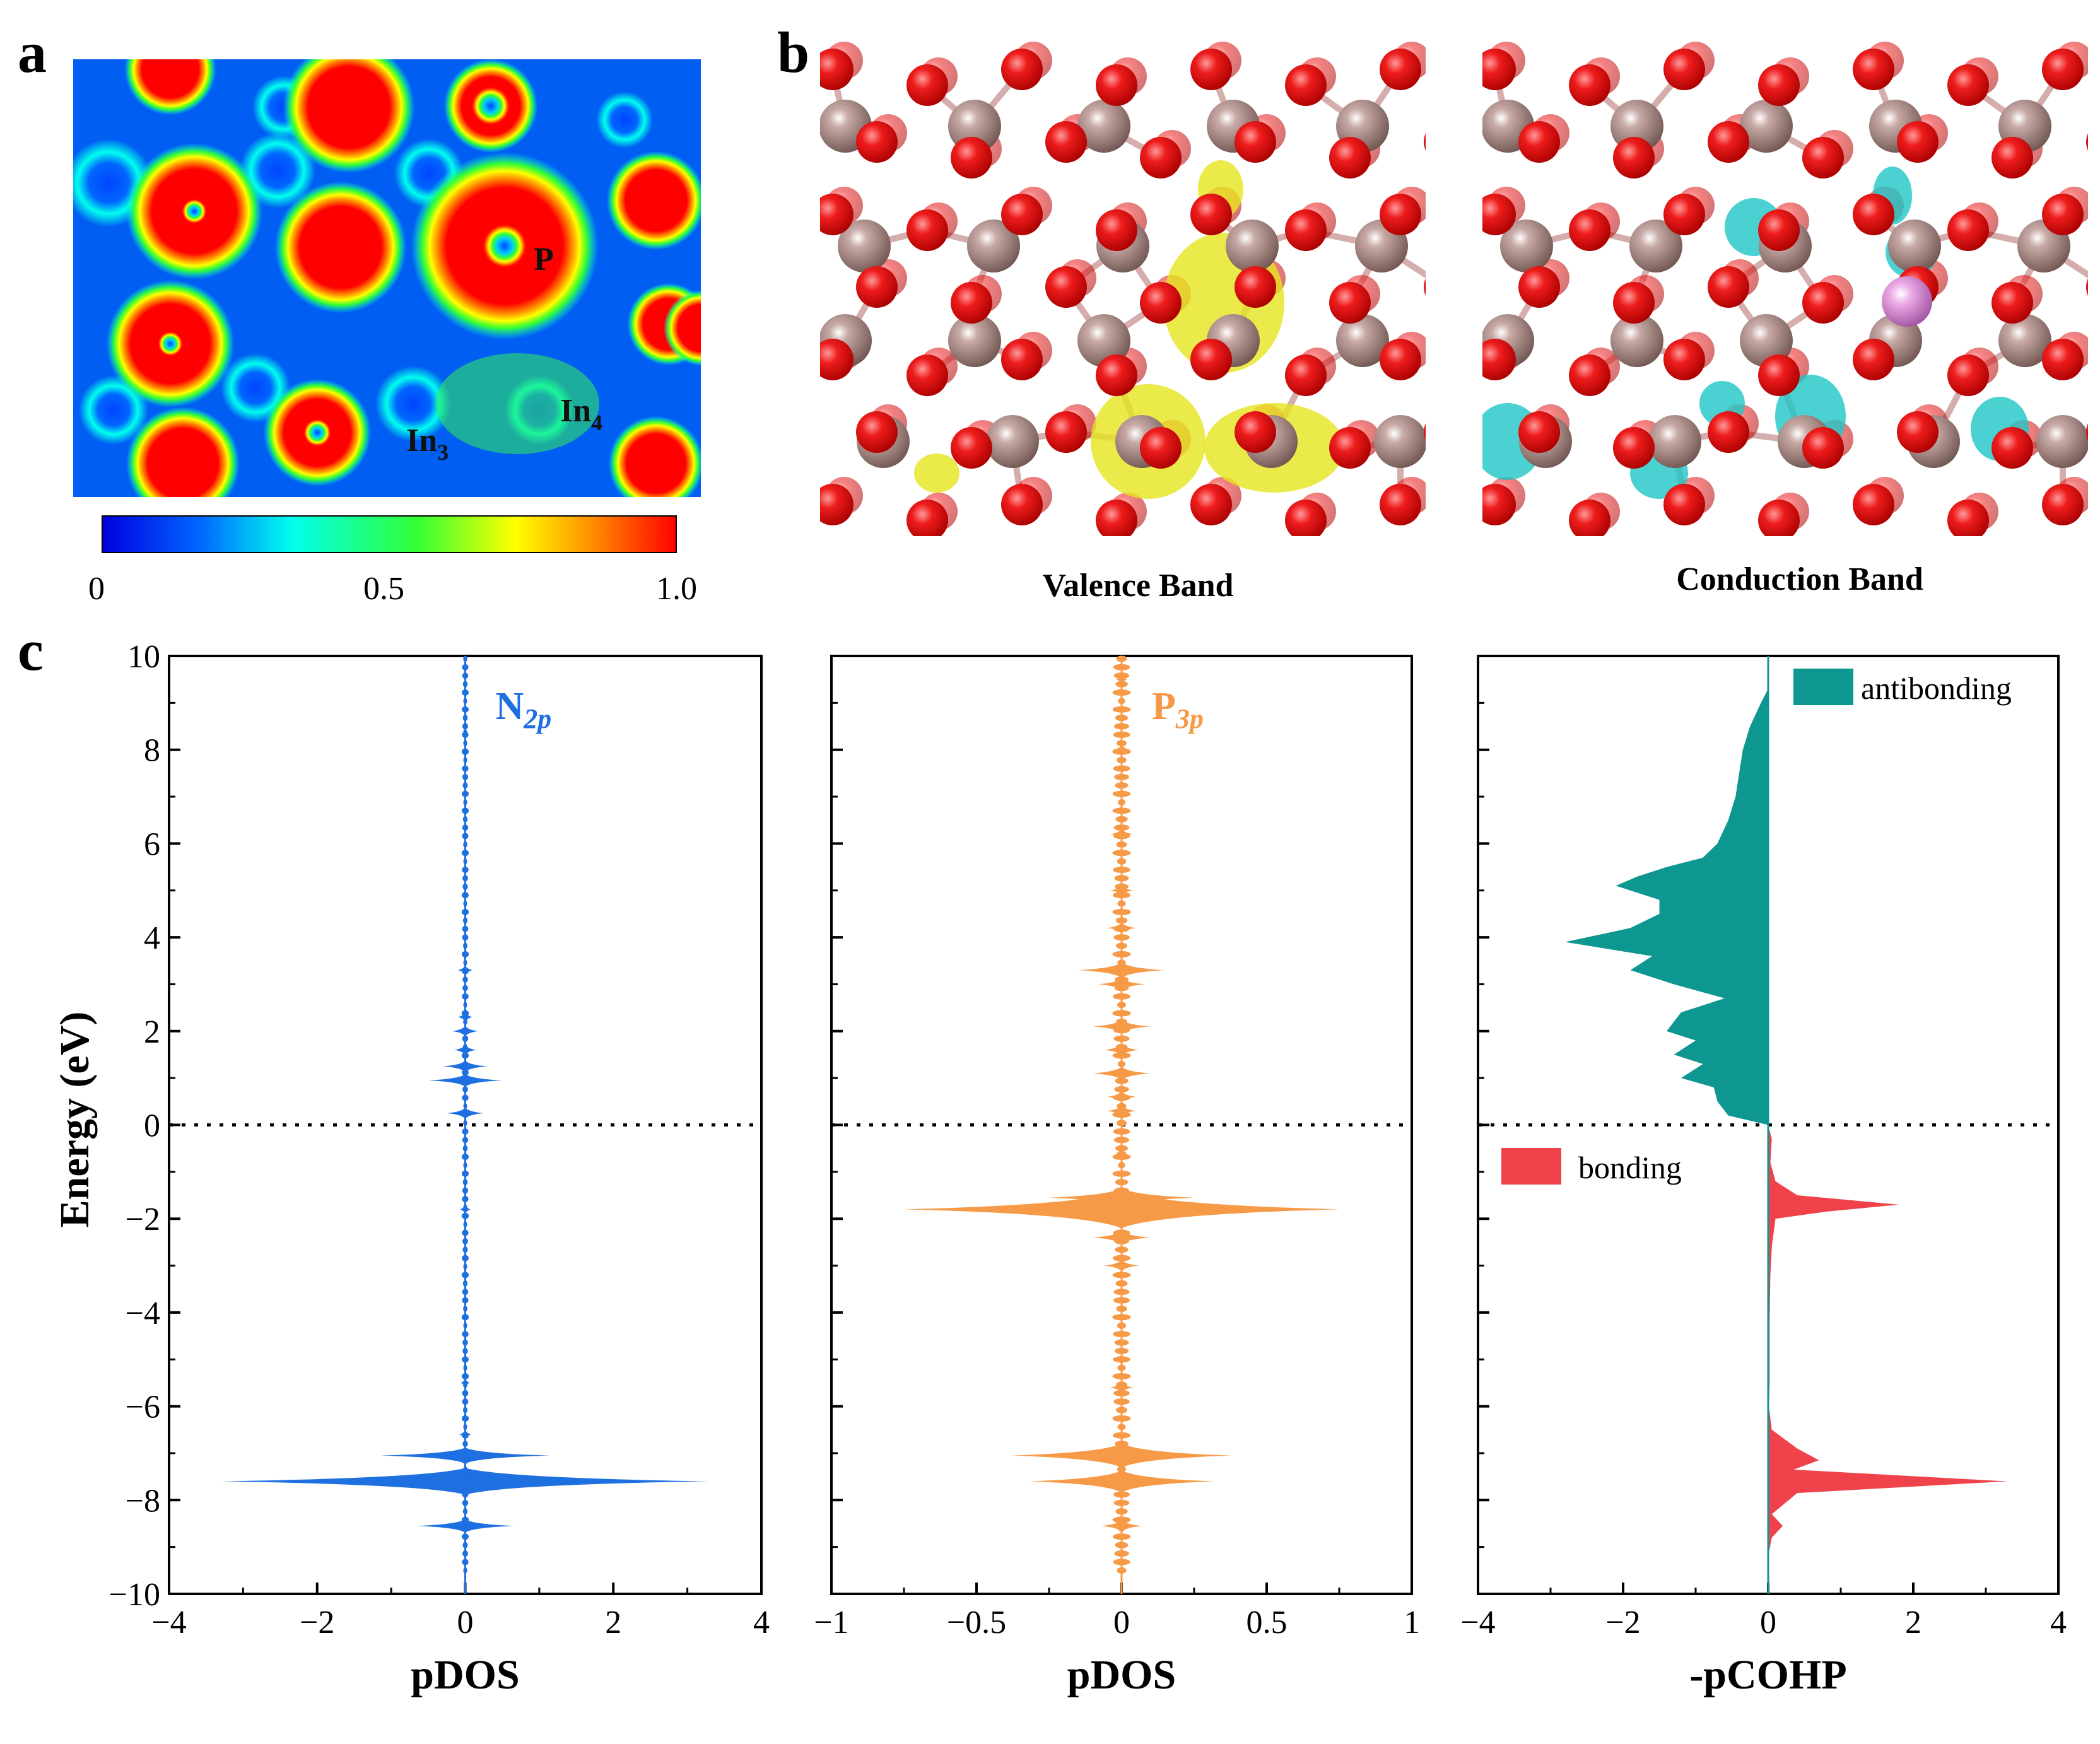  I want to click on svg-text: In3, so click(428, 444).